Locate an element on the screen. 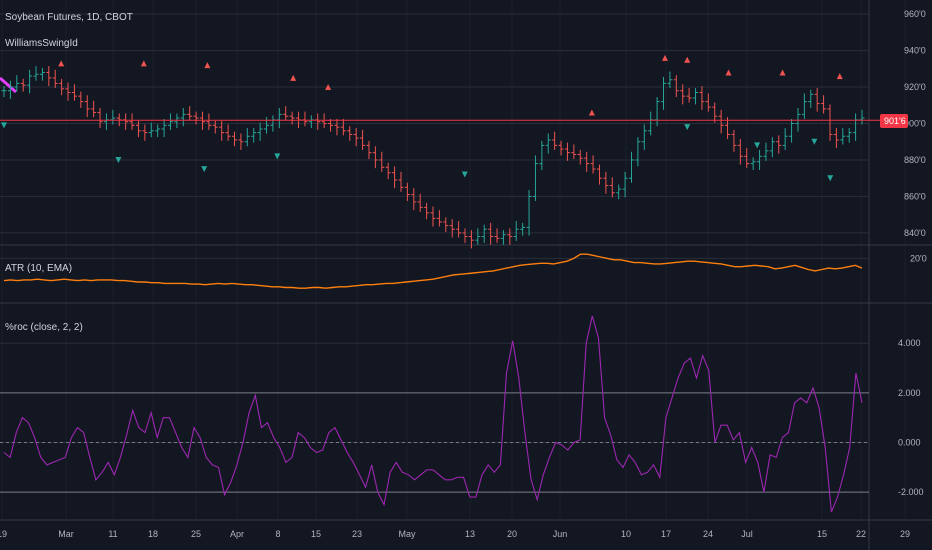 This screenshot has height=550, width=932. atr-line is located at coordinates (433, 271).